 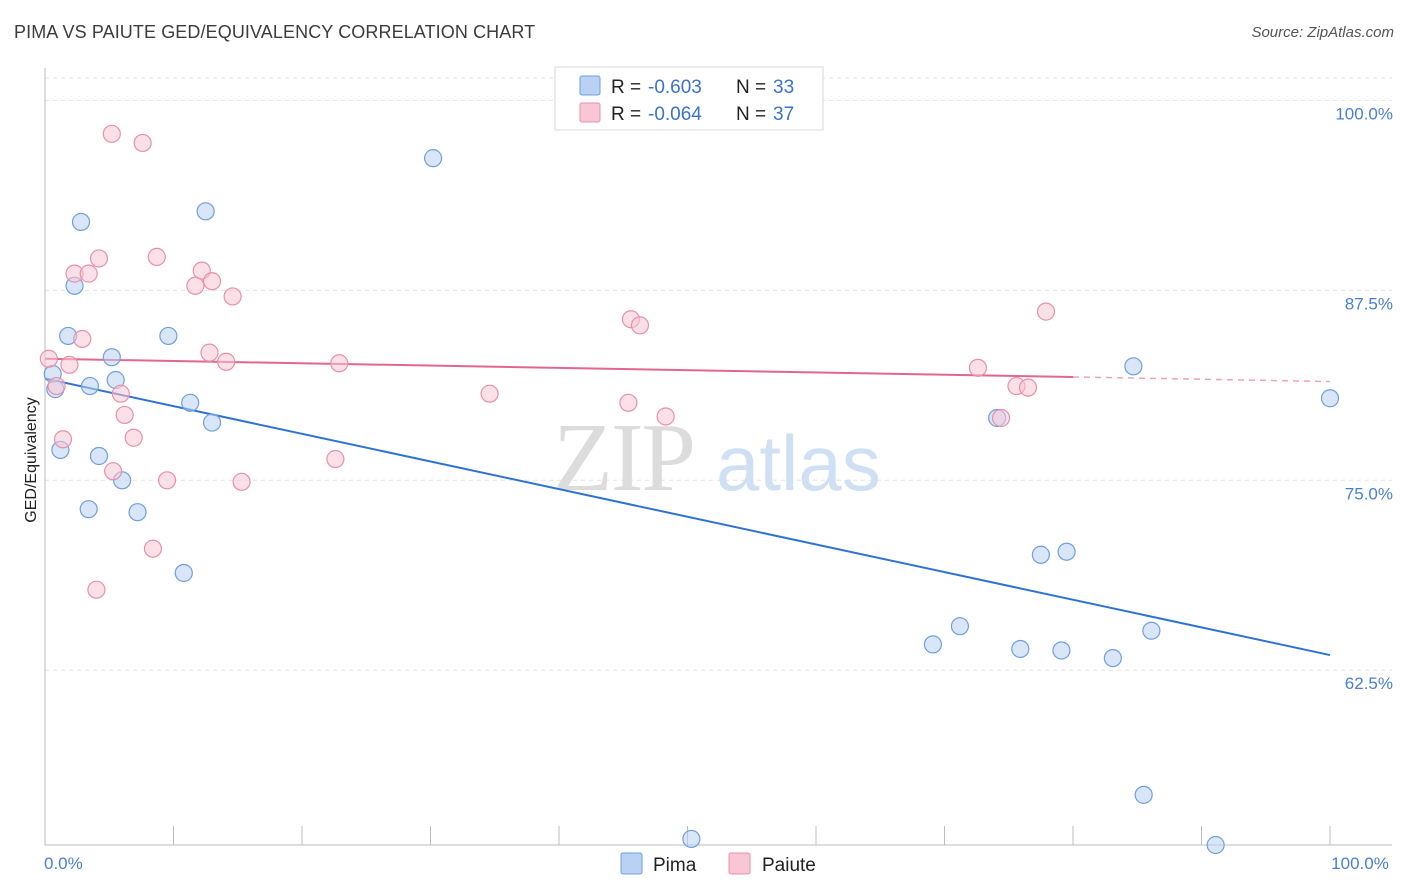 I want to click on legend-n-label-pima: N =, so click(x=751, y=87).